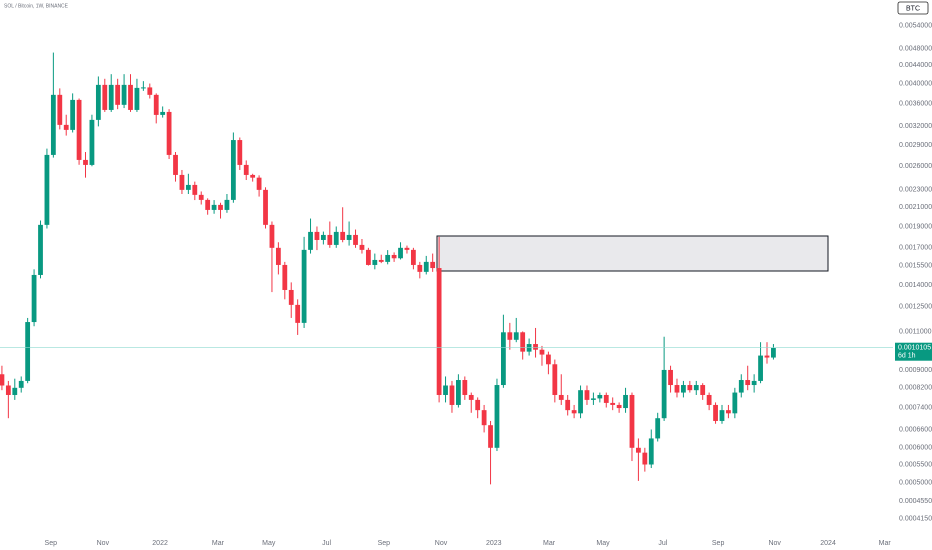  Describe the element at coordinates (915, 501) in the screenshot. I see `y-tick-label: 0.0004550` at that location.